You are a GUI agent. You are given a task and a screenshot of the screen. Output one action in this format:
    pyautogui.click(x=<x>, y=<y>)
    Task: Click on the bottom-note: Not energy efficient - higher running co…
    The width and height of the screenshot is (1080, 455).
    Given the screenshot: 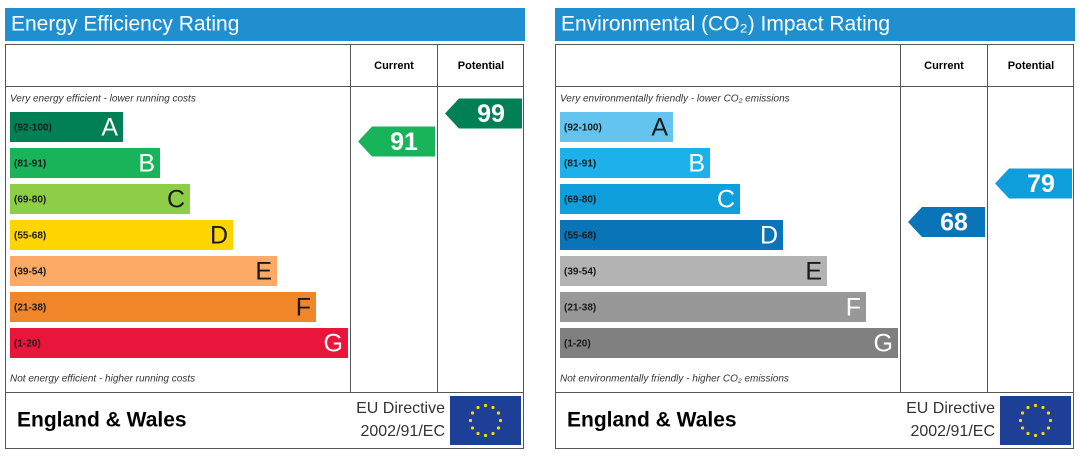 What is the action you would take?
    pyautogui.click(x=102, y=379)
    